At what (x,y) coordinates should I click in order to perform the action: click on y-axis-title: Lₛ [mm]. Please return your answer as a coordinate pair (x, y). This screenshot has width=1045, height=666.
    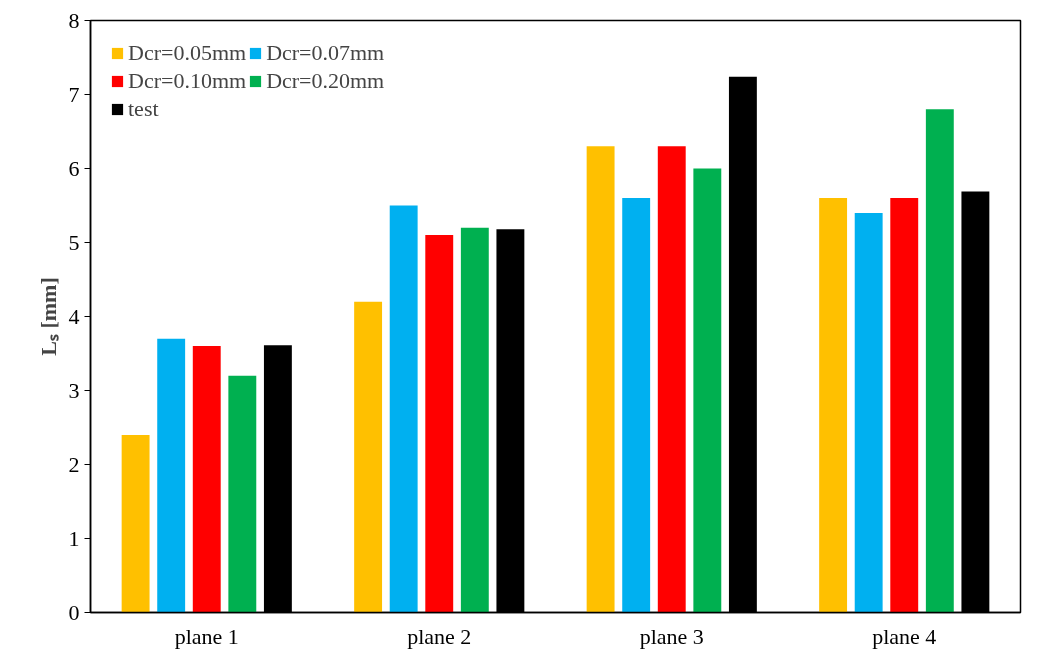
    Looking at the image, I should click on (48, 316).